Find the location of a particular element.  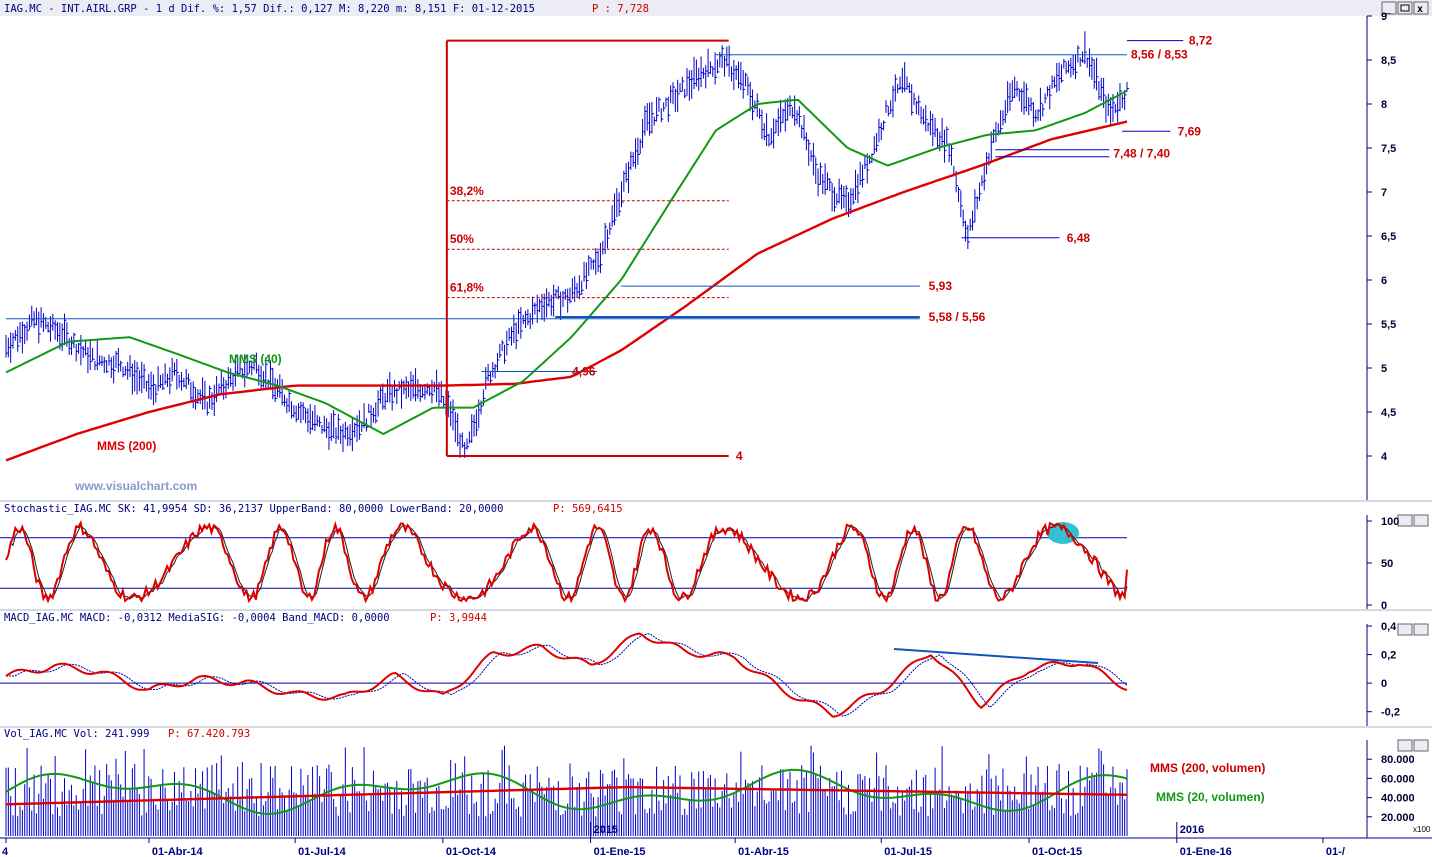

vol-unit-label: x100 is located at coordinates (1422, 829).